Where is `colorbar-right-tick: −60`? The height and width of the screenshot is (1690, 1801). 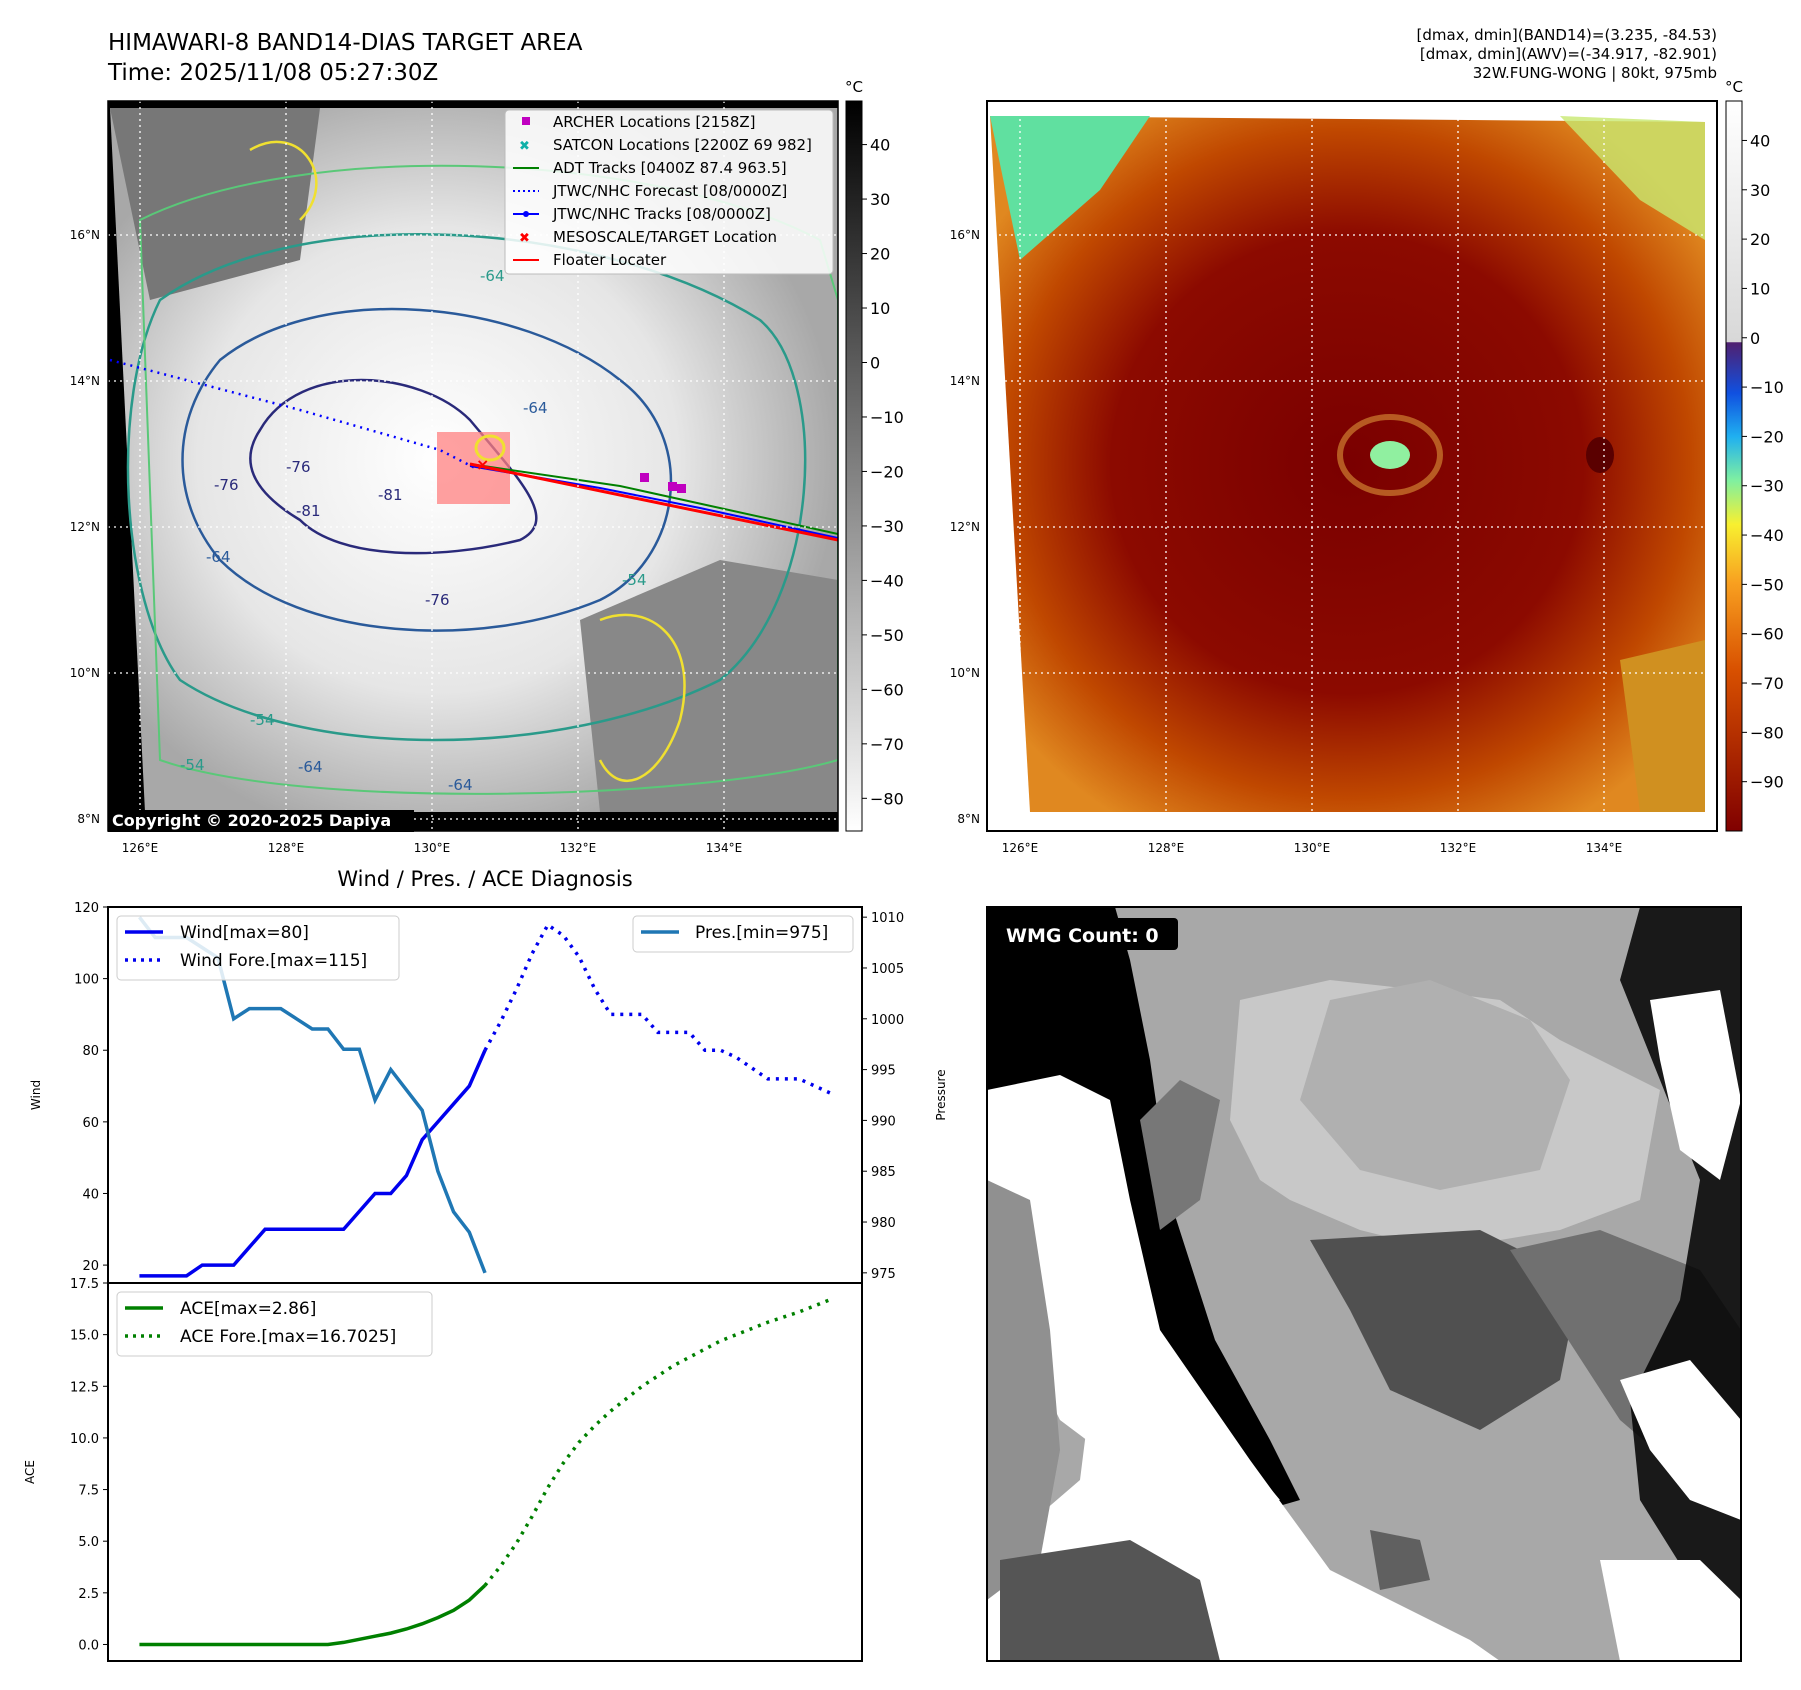
colorbar-right-tick: −60 is located at coordinates (1767, 634).